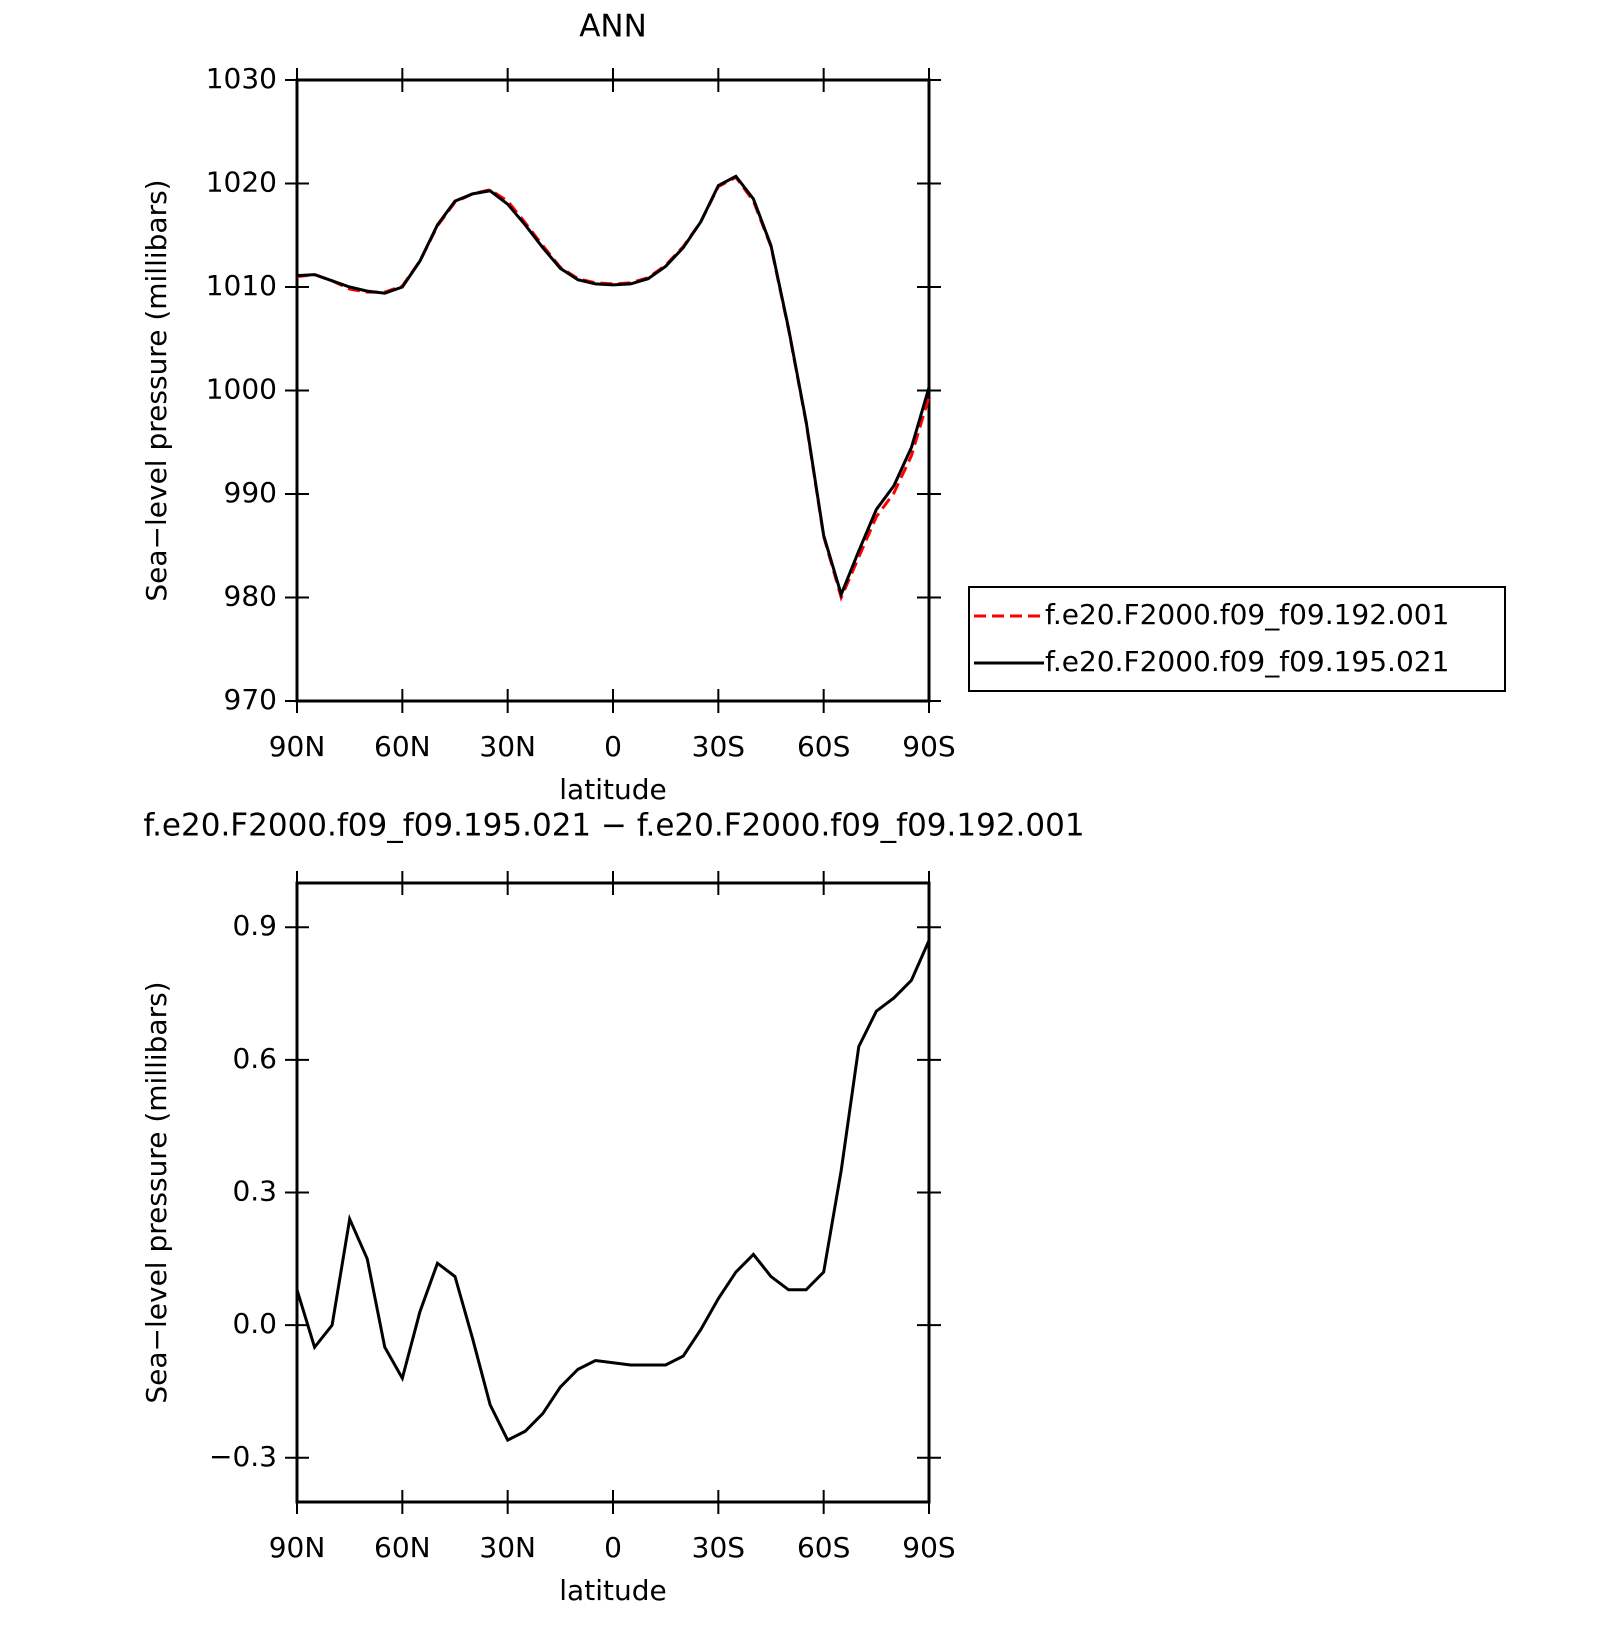 The width and height of the screenshot is (1608, 1641). Describe the element at coordinates (1237, 639) in the screenshot. I see `legend-box` at that location.